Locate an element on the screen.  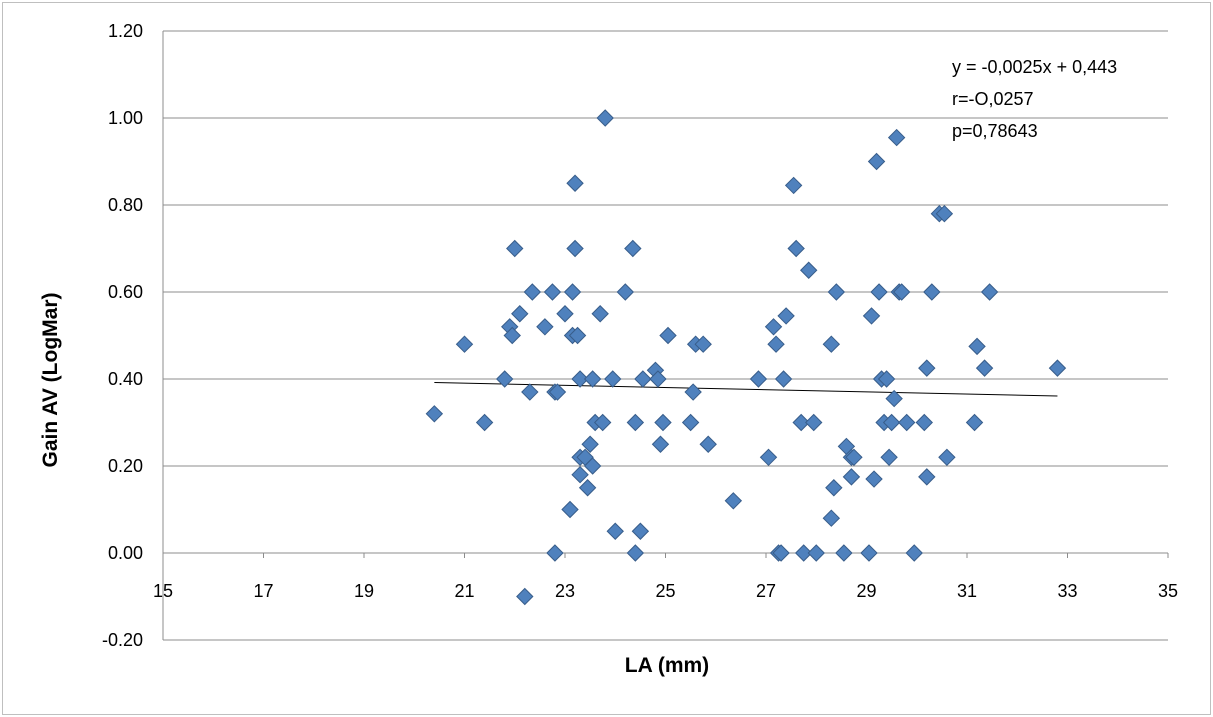
x-tick-label: 27 is located at coordinates (766, 591).